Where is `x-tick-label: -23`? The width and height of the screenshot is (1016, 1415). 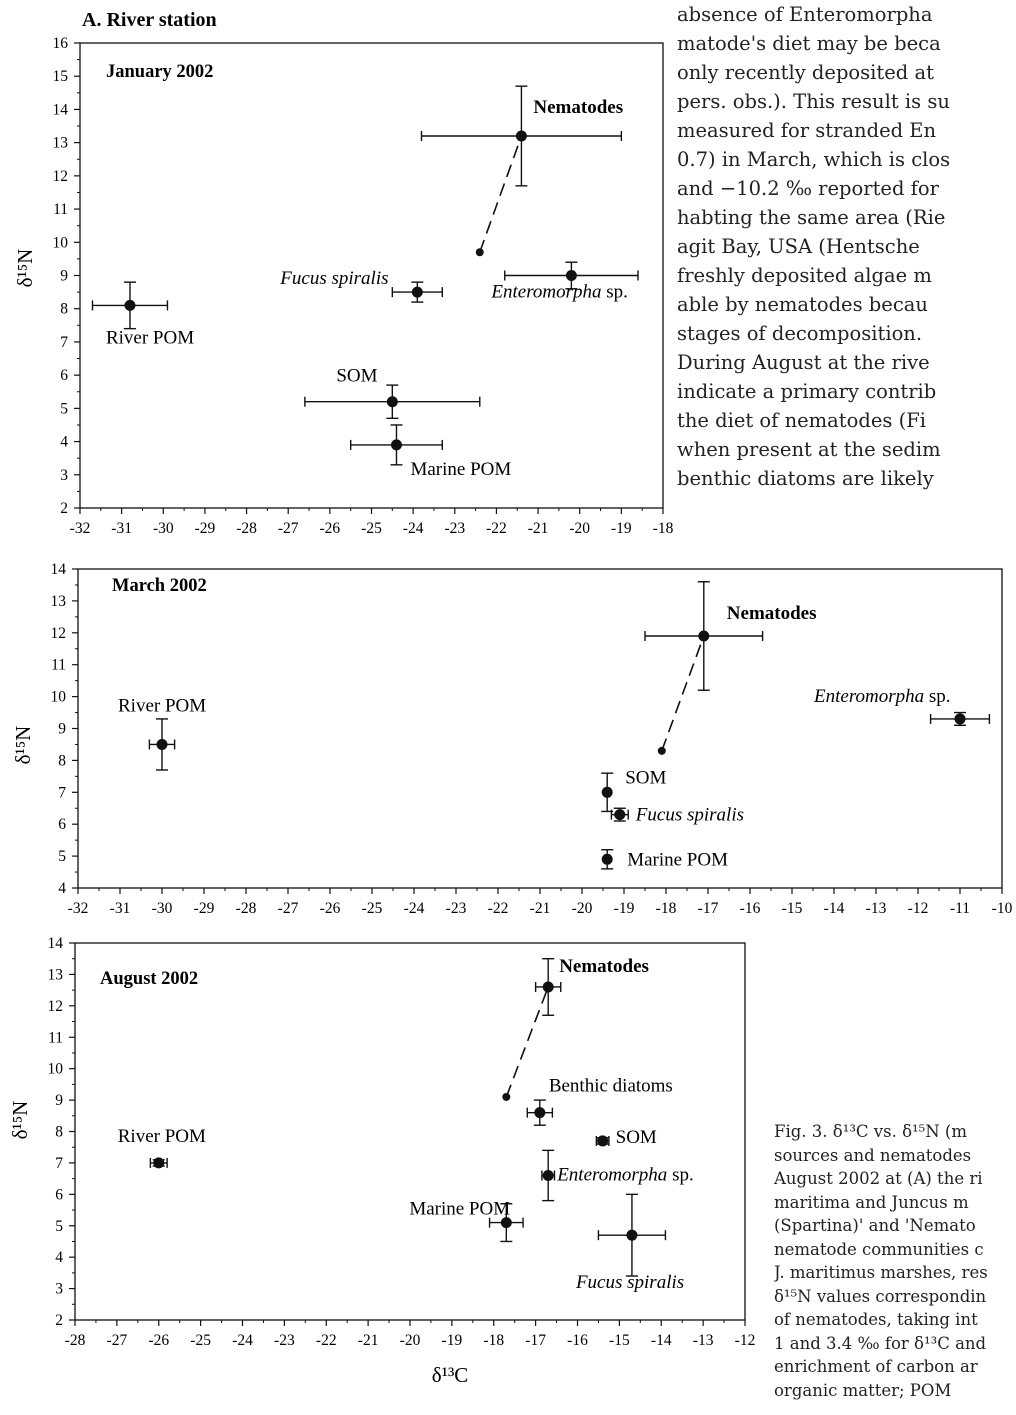 x-tick-label: -23 is located at coordinates (456, 908).